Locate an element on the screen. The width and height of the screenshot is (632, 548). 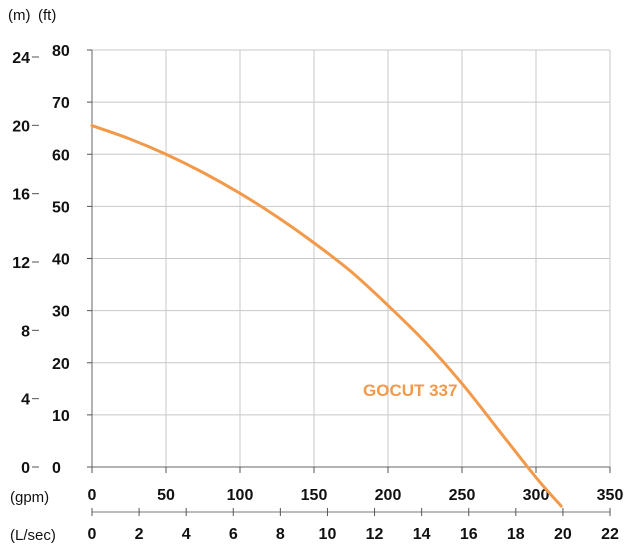
tick-label-lsec: 12 is located at coordinates (375, 534).